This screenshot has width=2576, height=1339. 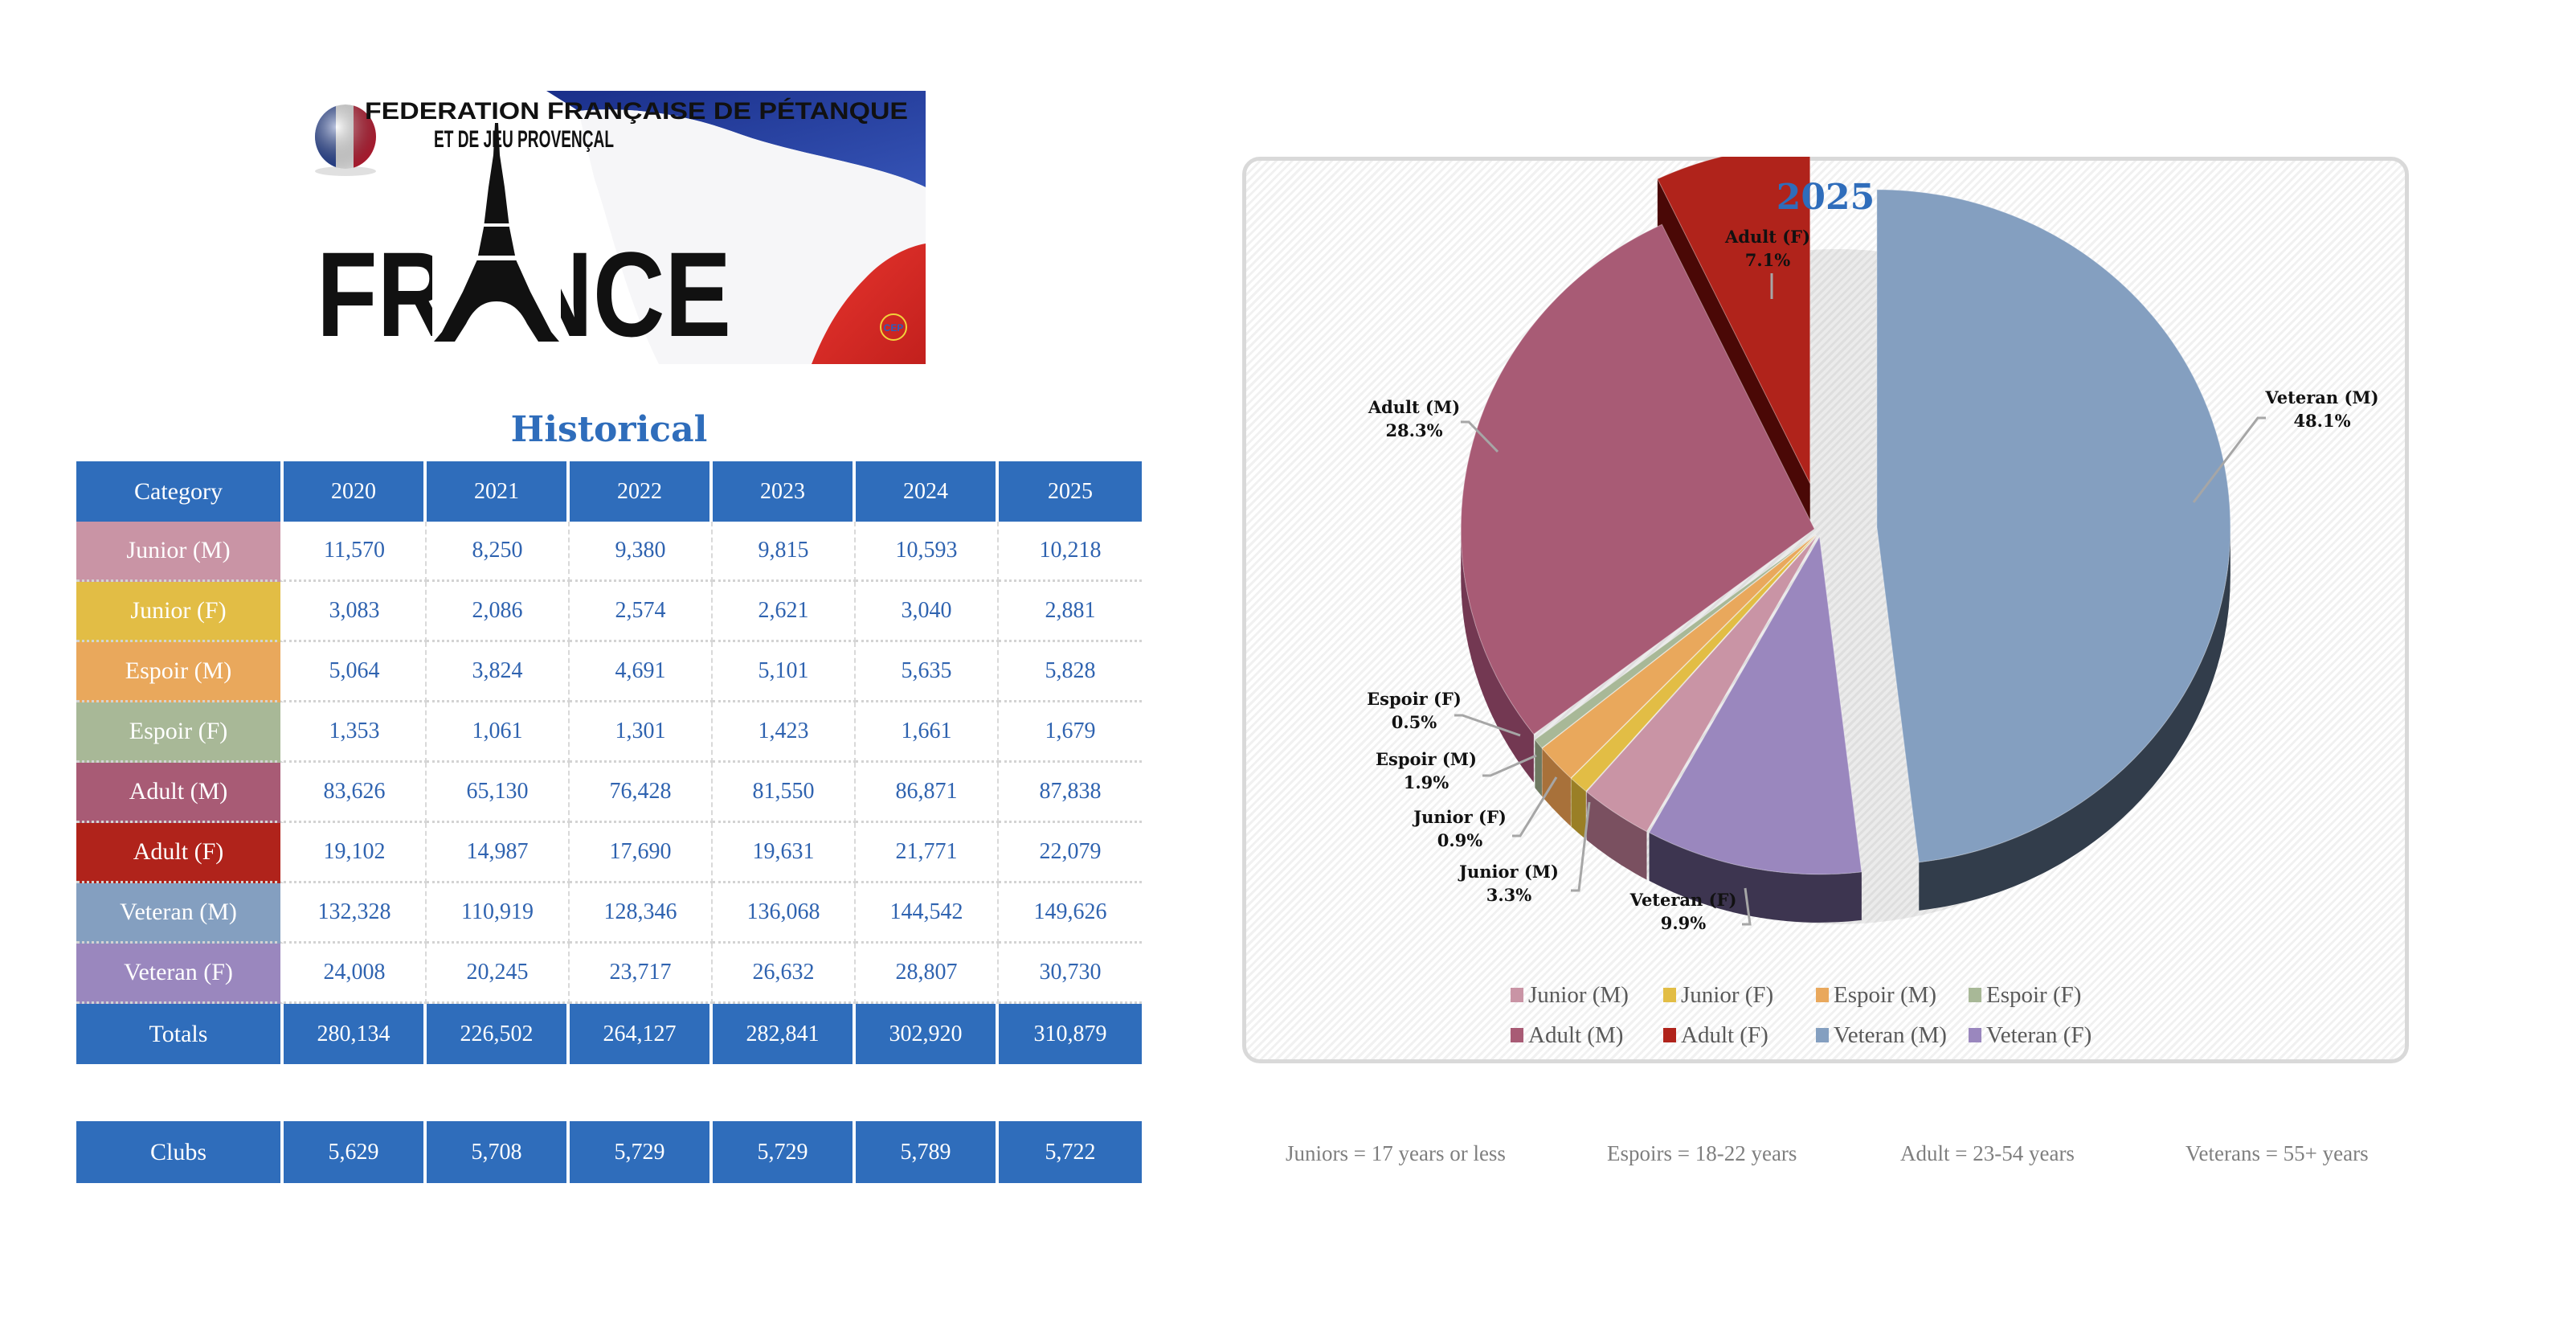 I want to click on header-category: Category, so click(x=180, y=491).